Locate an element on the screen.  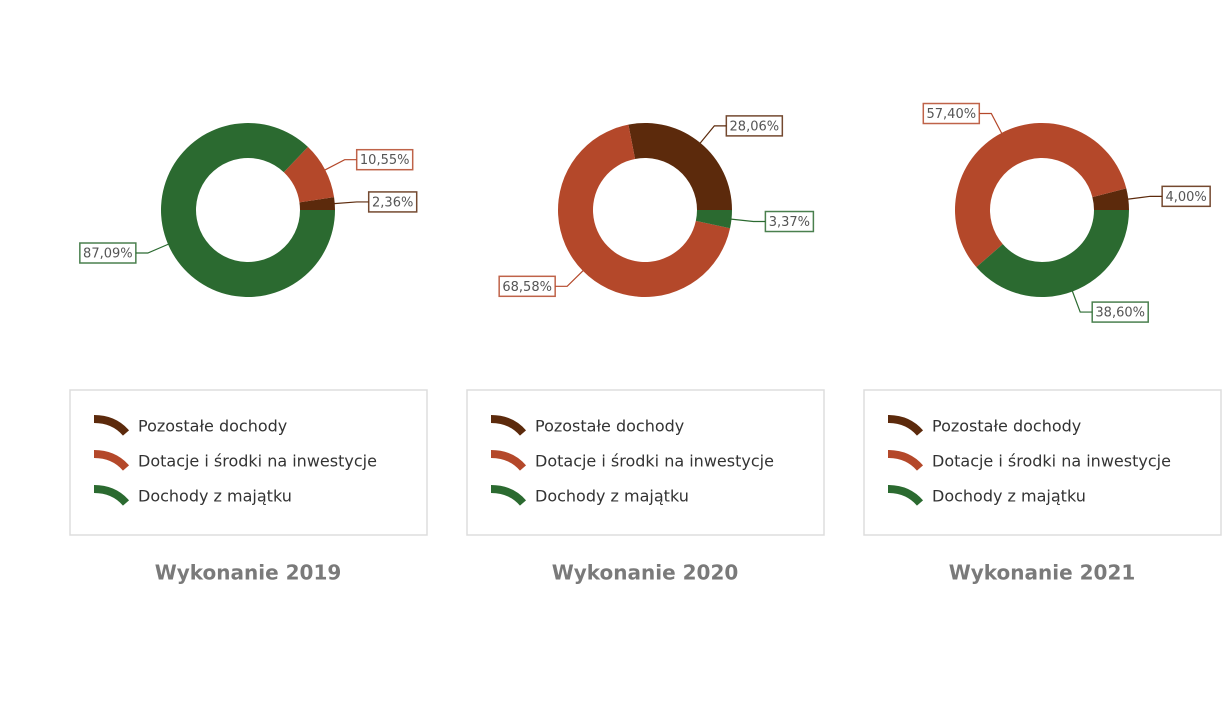
data-label: 2,36% is located at coordinates (392, 202).